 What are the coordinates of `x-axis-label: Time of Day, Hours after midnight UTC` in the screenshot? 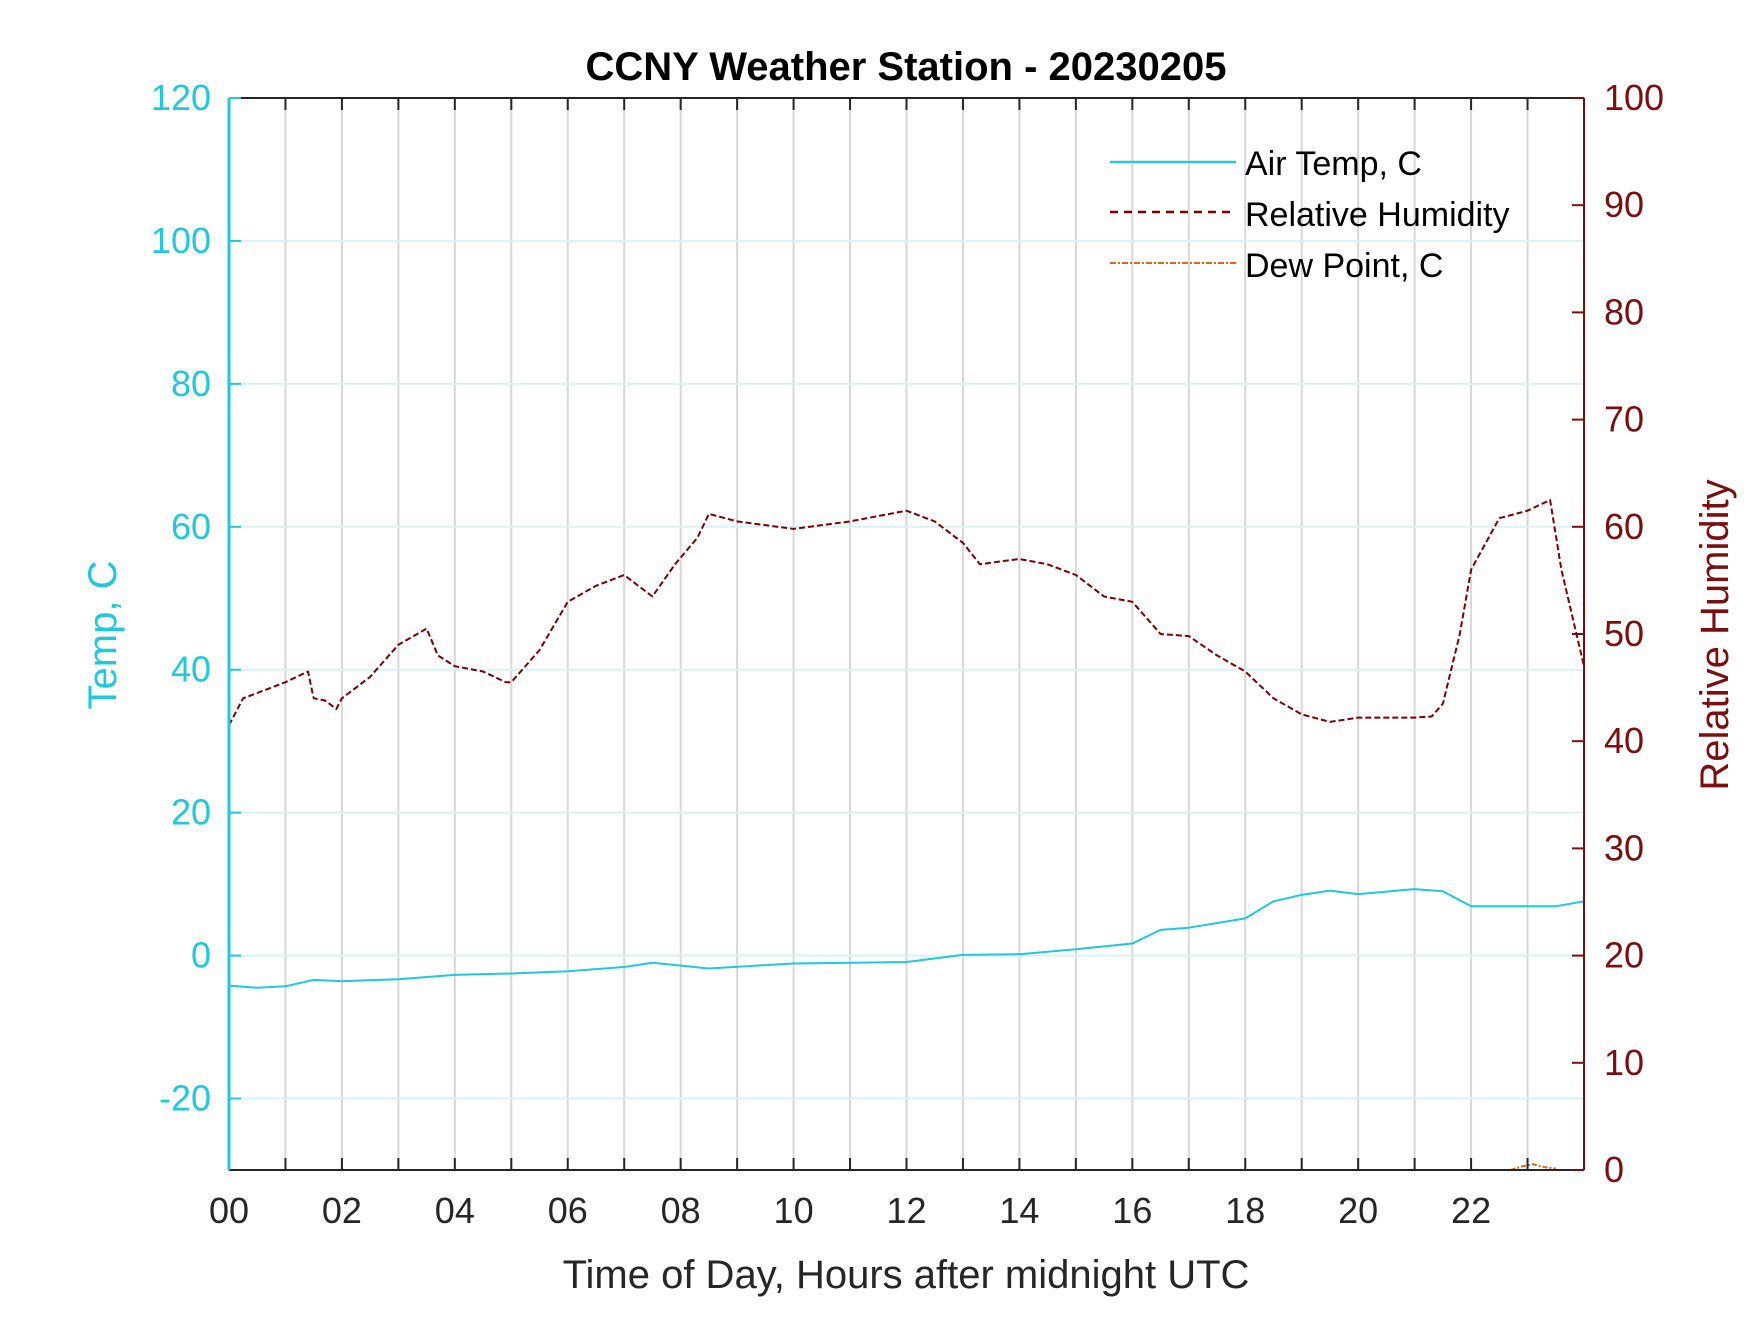 It's located at (906, 1275).